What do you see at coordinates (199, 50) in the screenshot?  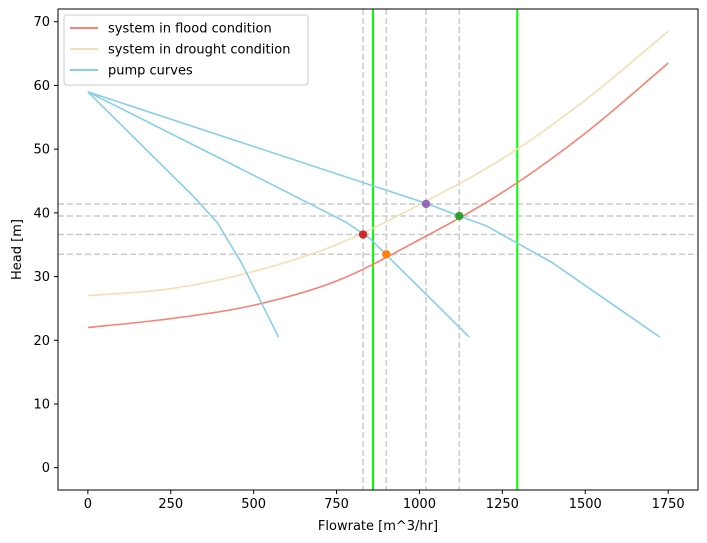 I see `legend-label-1: system in drought condition` at bounding box center [199, 50].